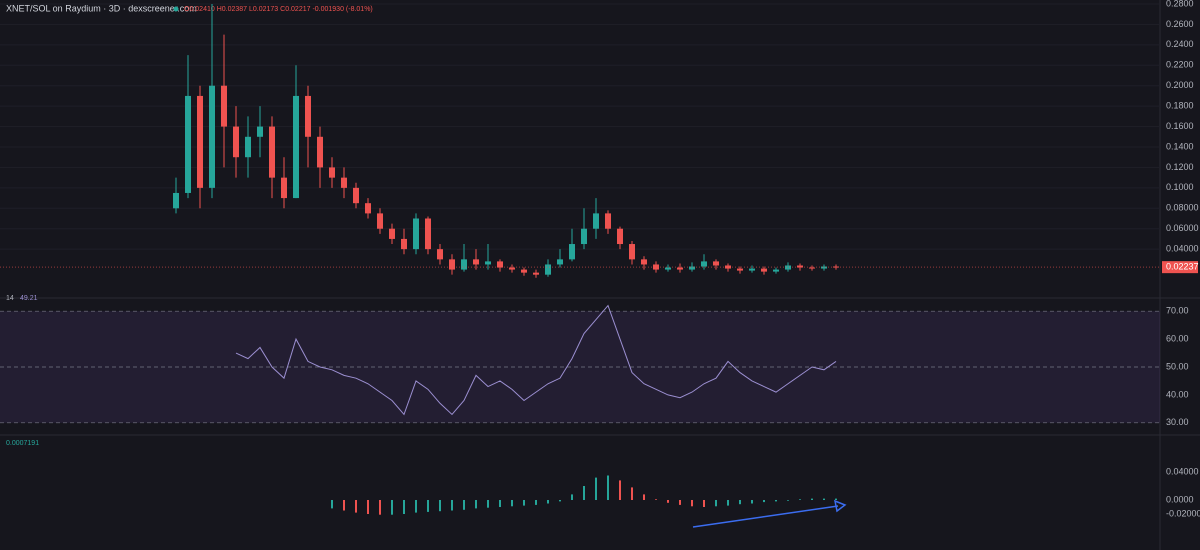 The width and height of the screenshot is (1200, 550). Describe the element at coordinates (1180, 24) in the screenshot. I see `y-tick-label: 0.2600` at that location.